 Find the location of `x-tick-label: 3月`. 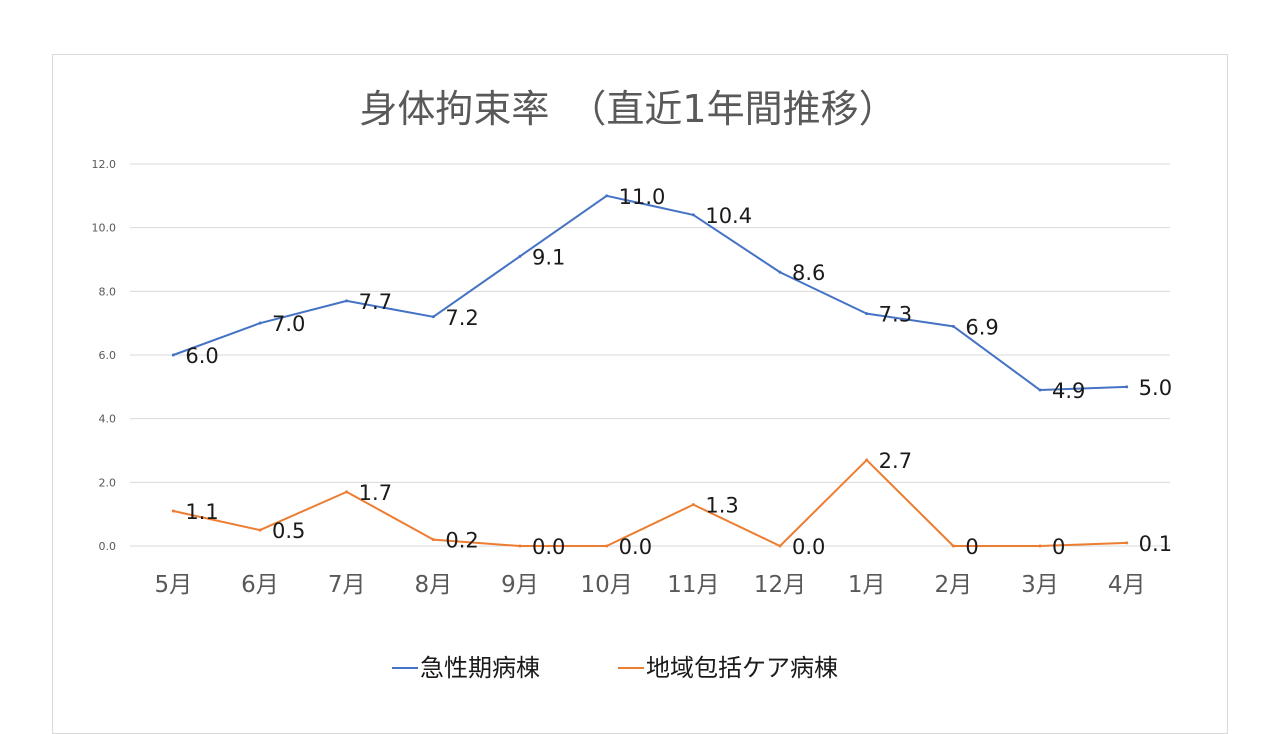

x-tick-label: 3月 is located at coordinates (1040, 585).